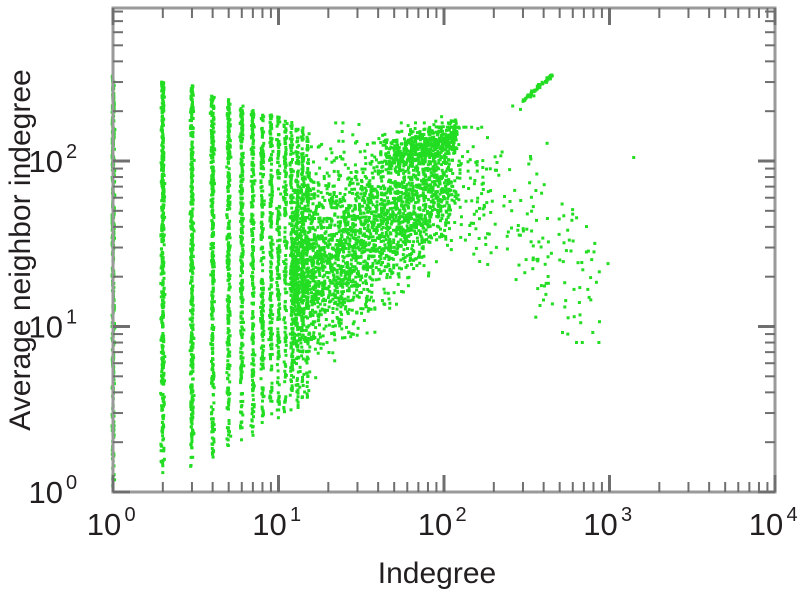 The image size is (803, 600). I want to click on y-axis-title: Average neighbor indegree, so click(20, 249).